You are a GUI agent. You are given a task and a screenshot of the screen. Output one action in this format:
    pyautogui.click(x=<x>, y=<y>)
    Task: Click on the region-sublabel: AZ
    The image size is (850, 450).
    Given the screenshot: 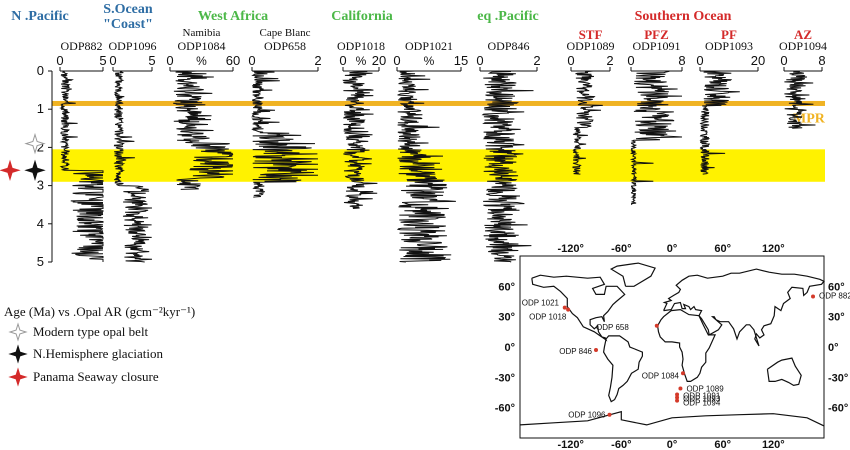 What is the action you would take?
    pyautogui.click(x=803, y=34)
    